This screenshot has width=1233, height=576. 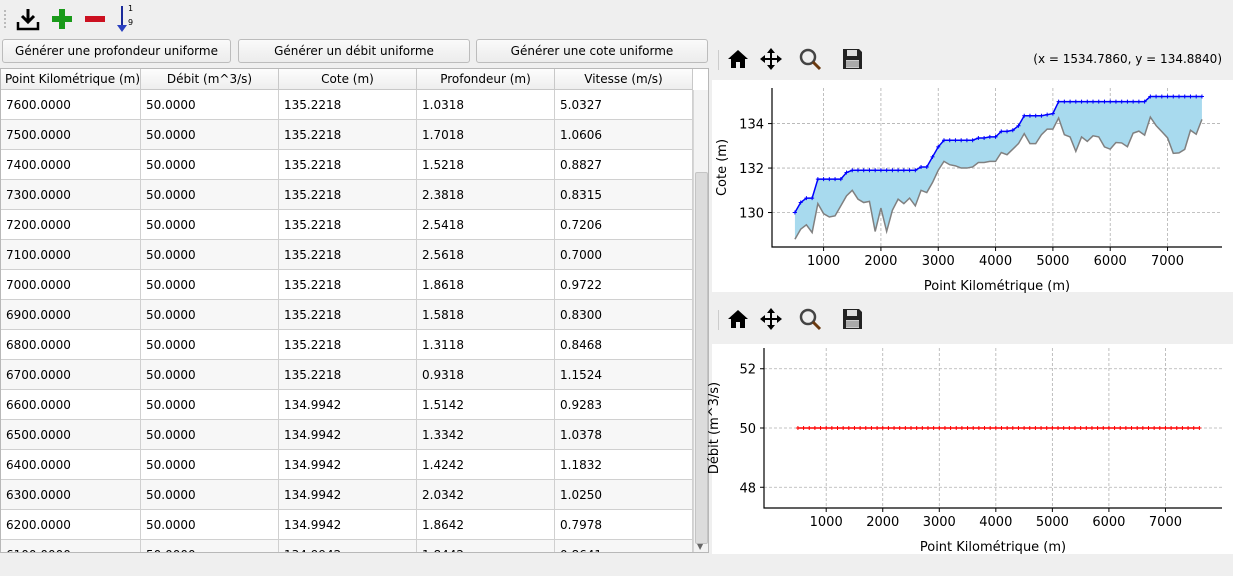 What do you see at coordinates (624, 546) in the screenshot?
I see `table-cell: 0.8641` at bounding box center [624, 546].